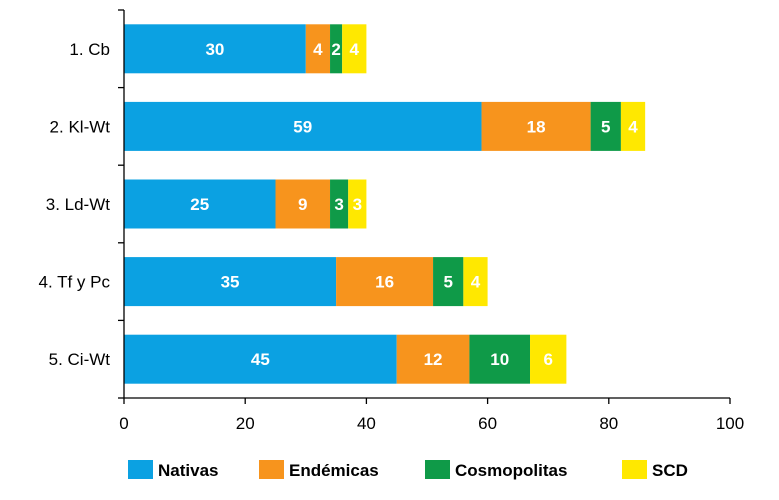  I want to click on data-label-scd-1: 4, so click(355, 49).